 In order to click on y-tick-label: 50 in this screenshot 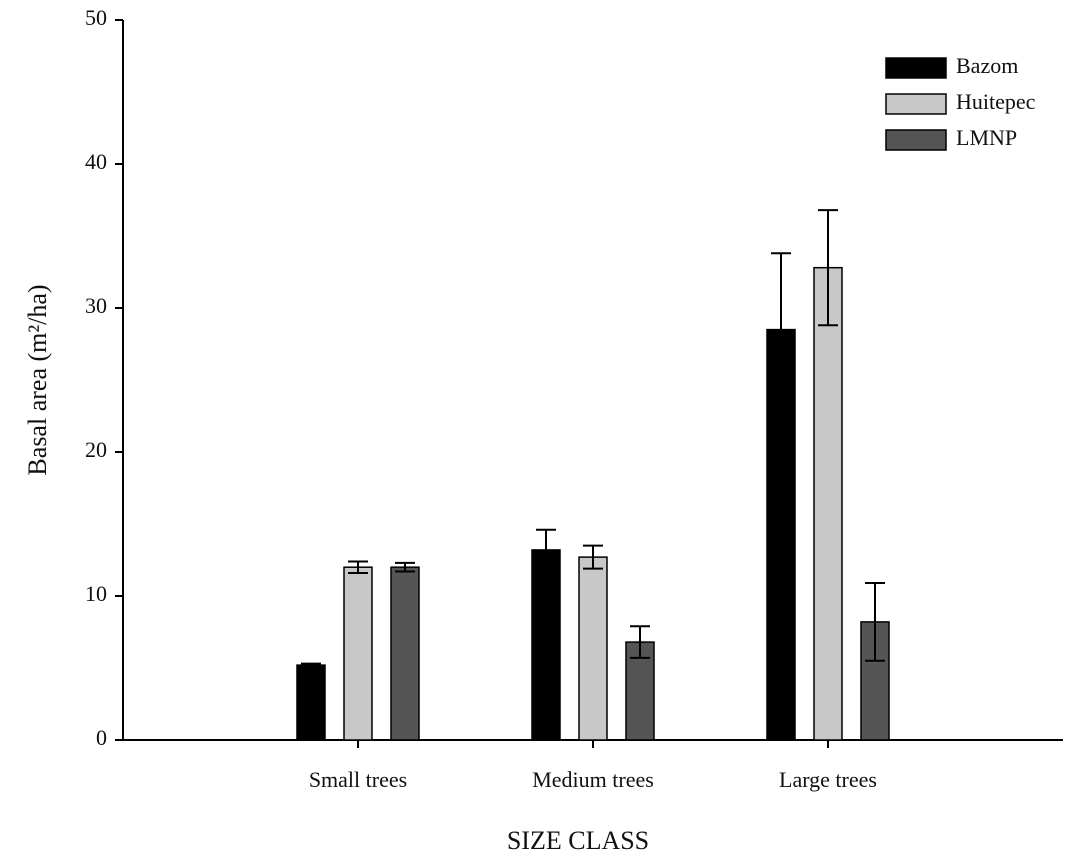, I will do `click(96, 17)`.